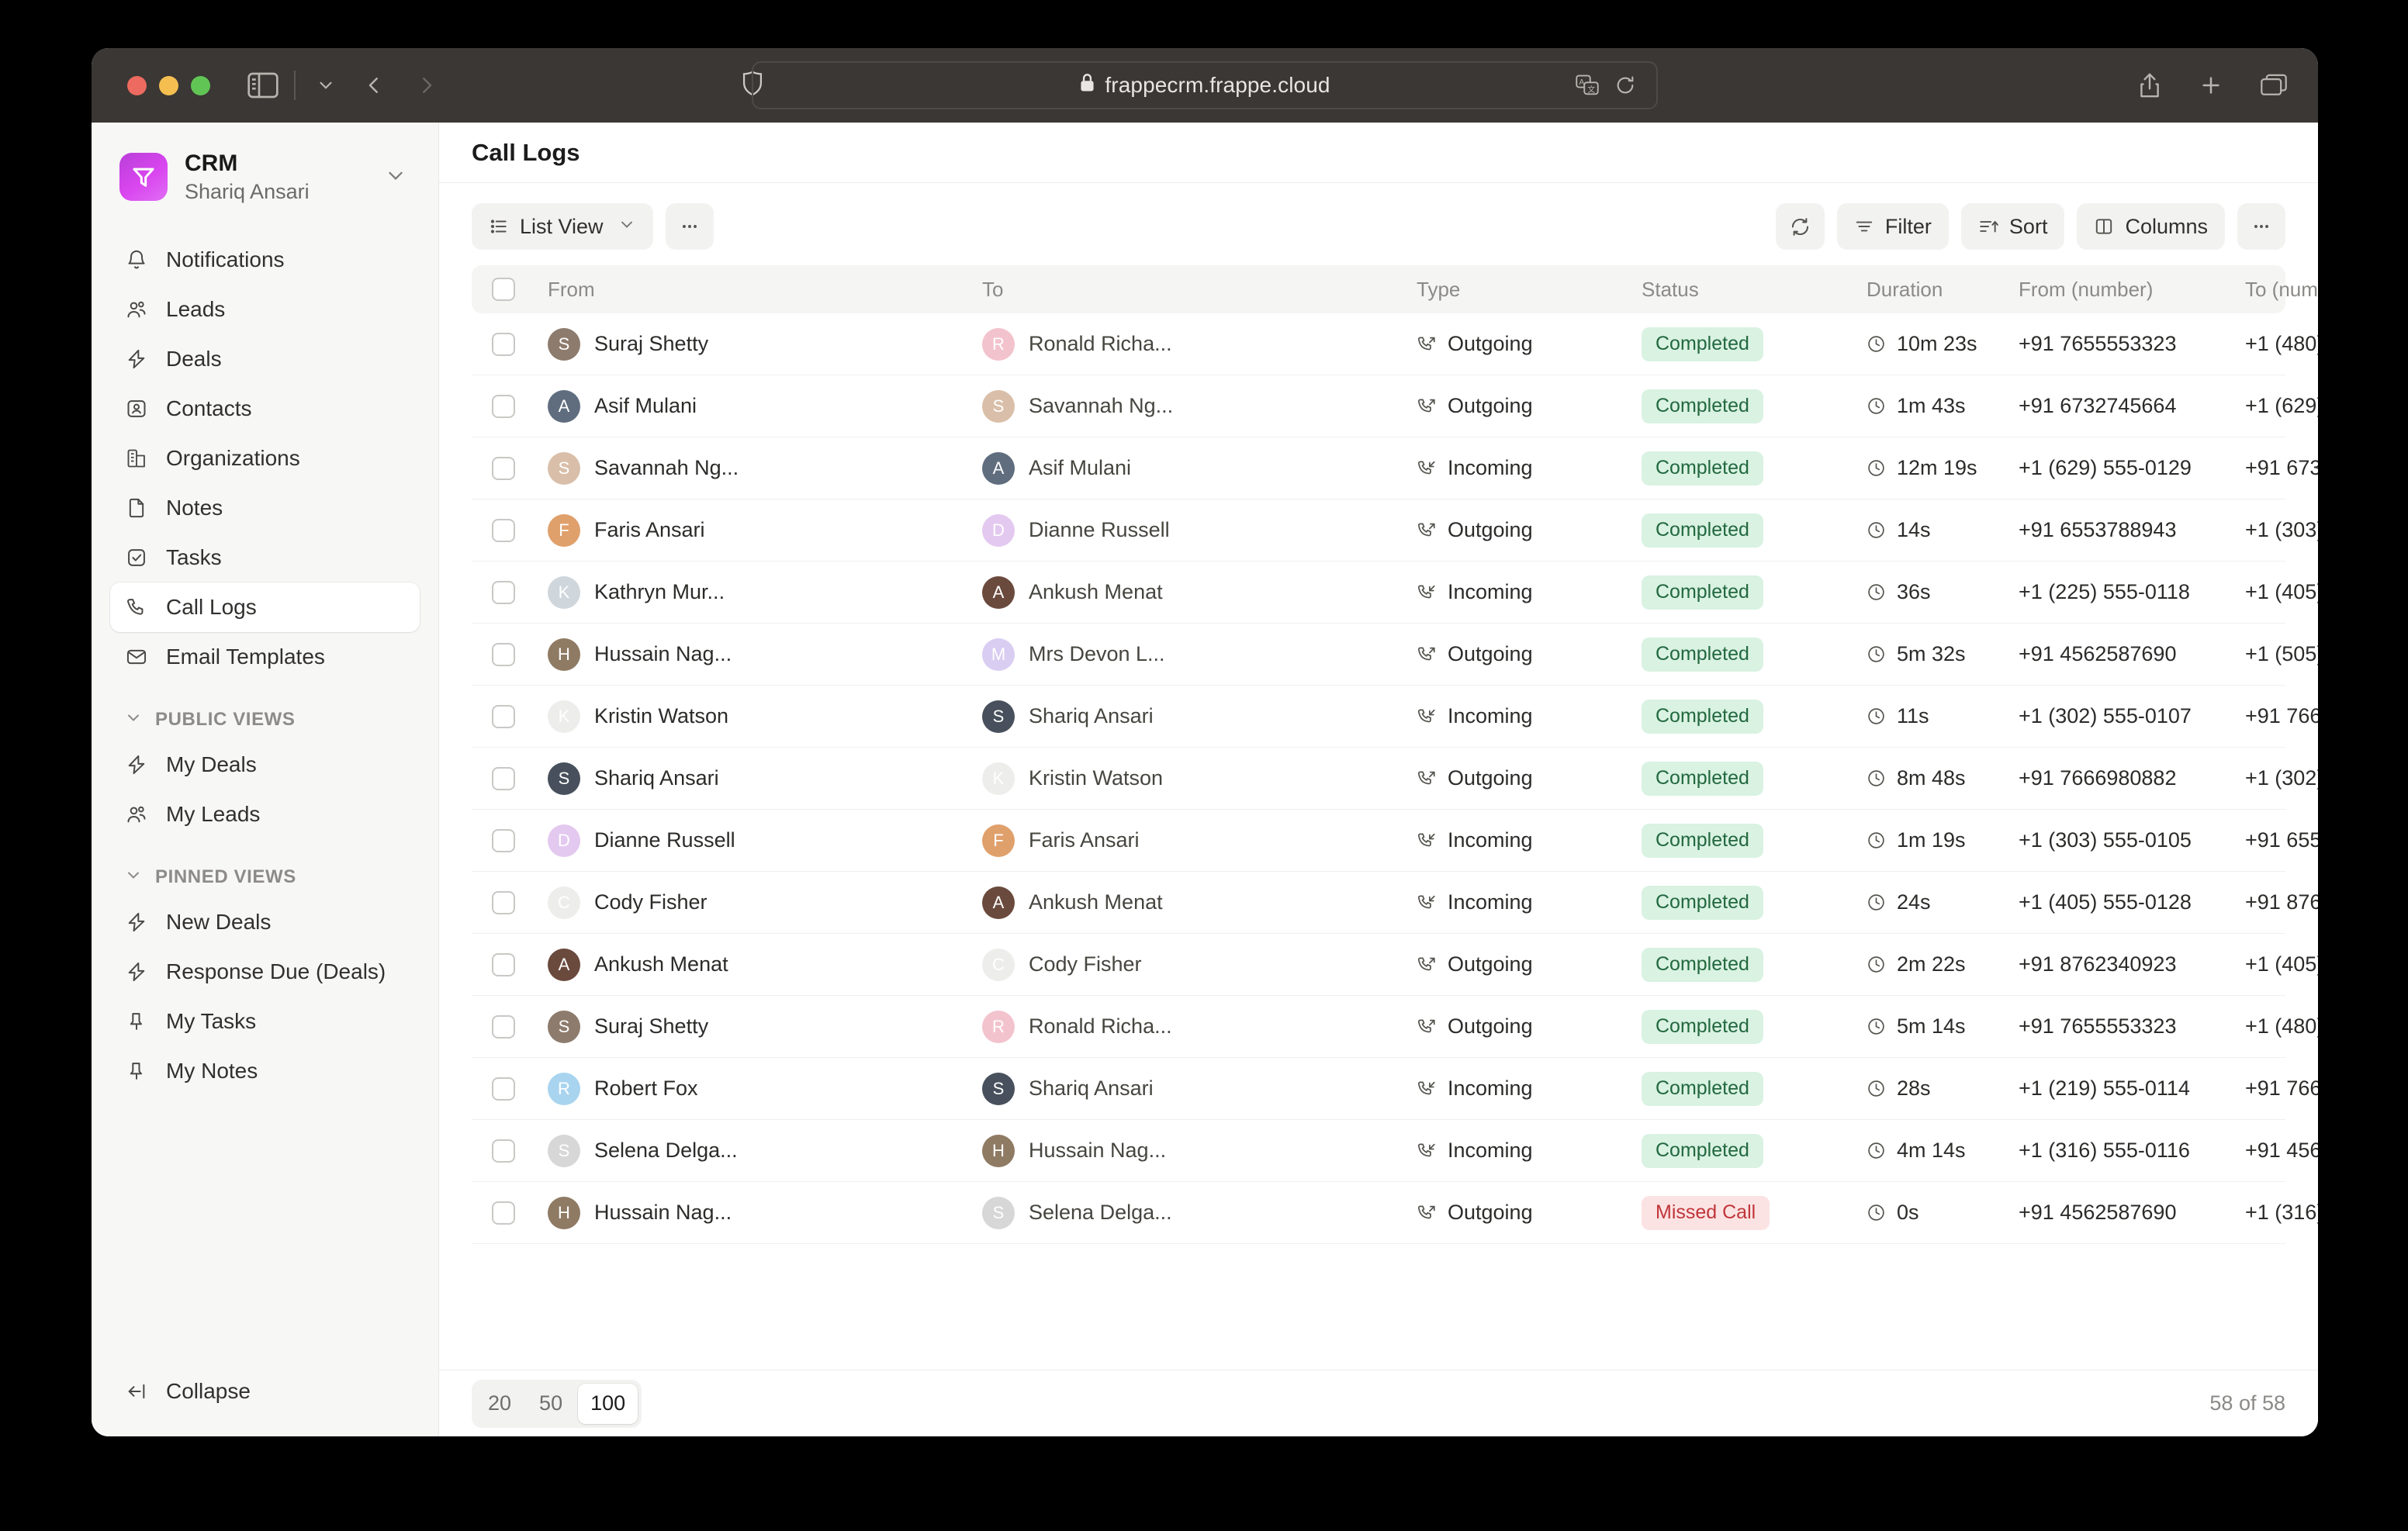 The image size is (2408, 1531). I want to click on sidebar-item-response-due-deals: Response Due (Deals), so click(265, 972).